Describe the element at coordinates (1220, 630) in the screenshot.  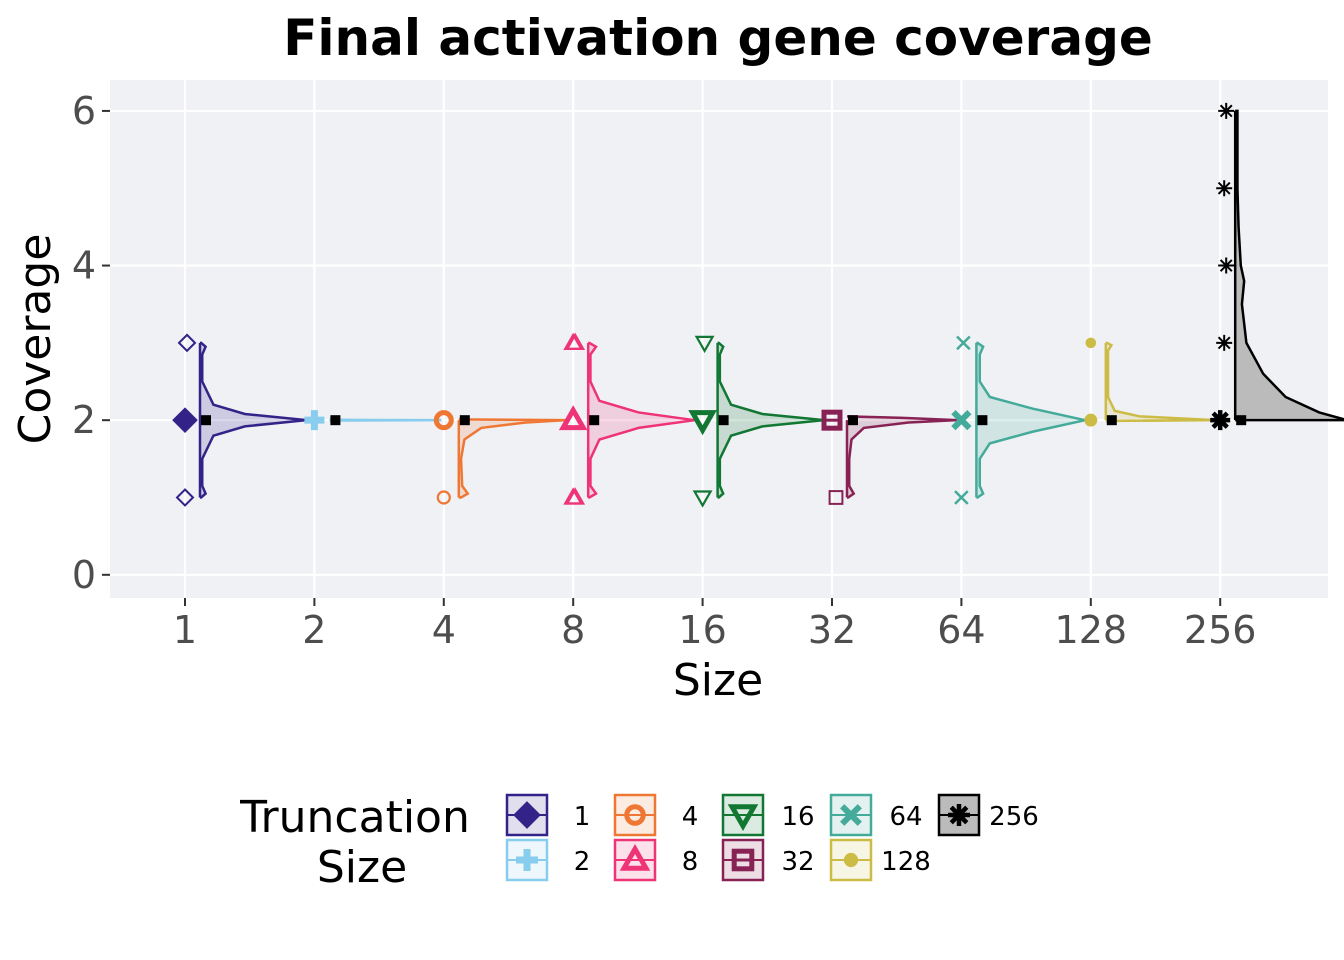
I see `x-tick-label-256: 256` at that location.